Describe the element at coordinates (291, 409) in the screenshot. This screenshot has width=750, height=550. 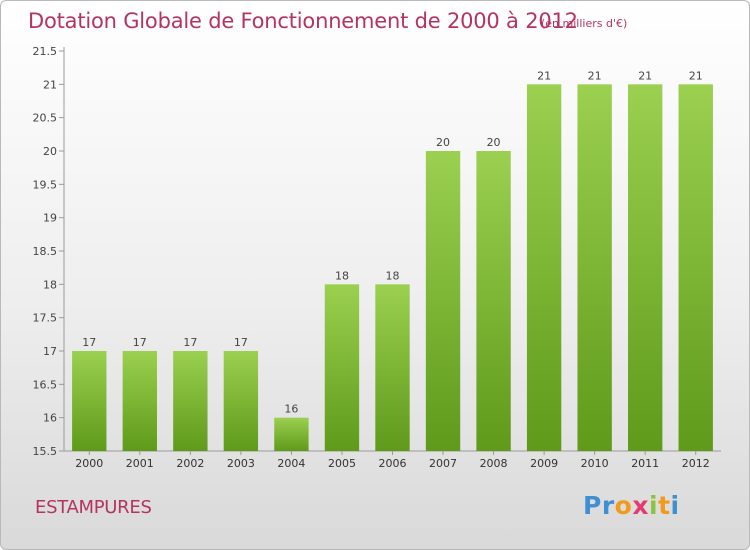
I see `data-label: 16` at that location.